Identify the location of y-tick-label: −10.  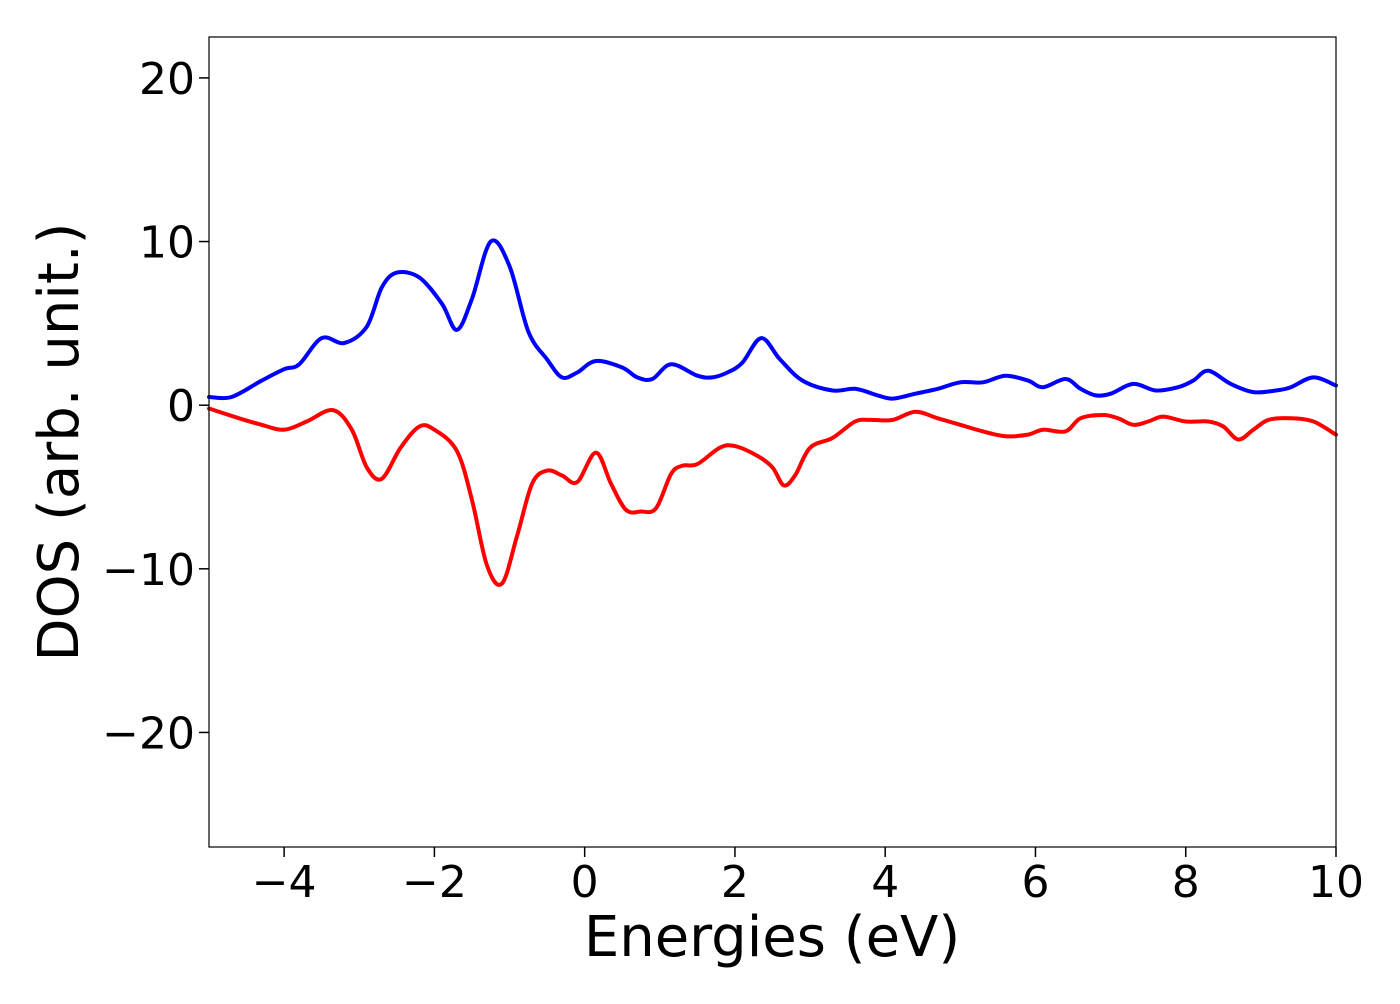
(148, 570).